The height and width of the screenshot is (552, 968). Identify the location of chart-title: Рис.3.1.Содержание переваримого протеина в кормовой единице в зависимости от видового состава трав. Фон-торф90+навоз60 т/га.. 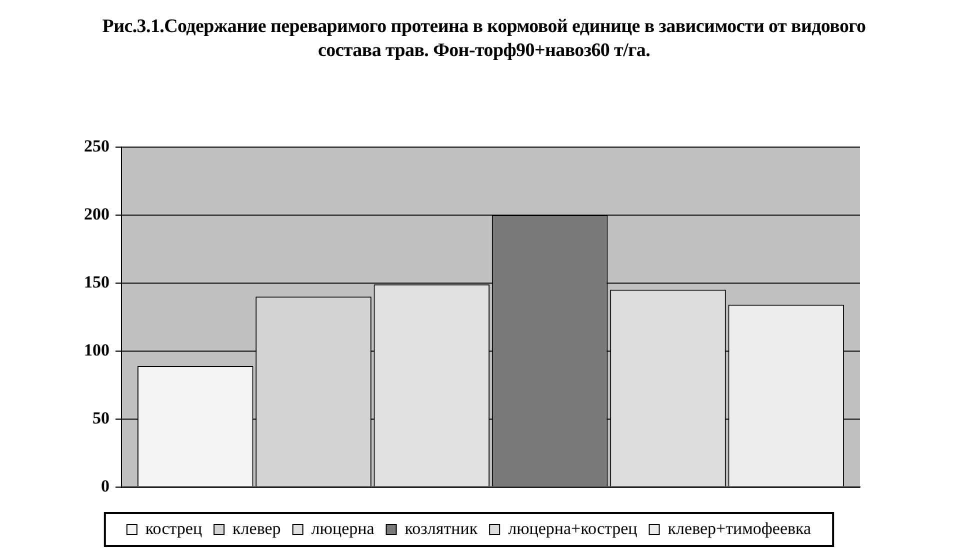
(484, 39).